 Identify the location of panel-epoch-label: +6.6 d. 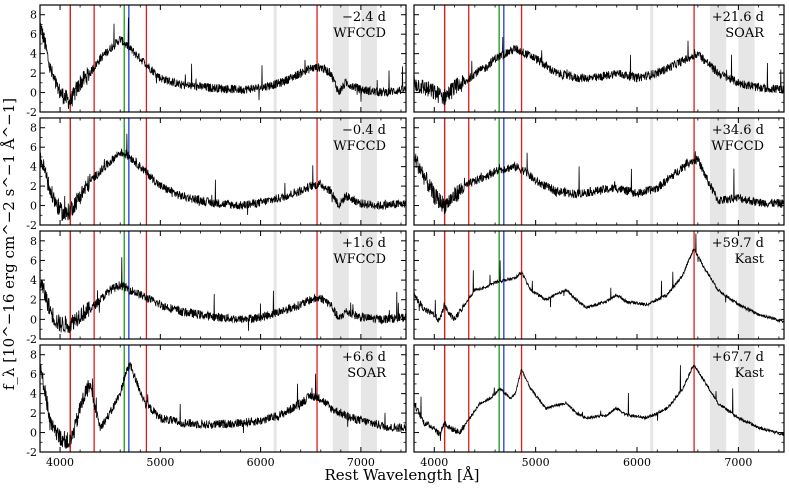
(364, 357).